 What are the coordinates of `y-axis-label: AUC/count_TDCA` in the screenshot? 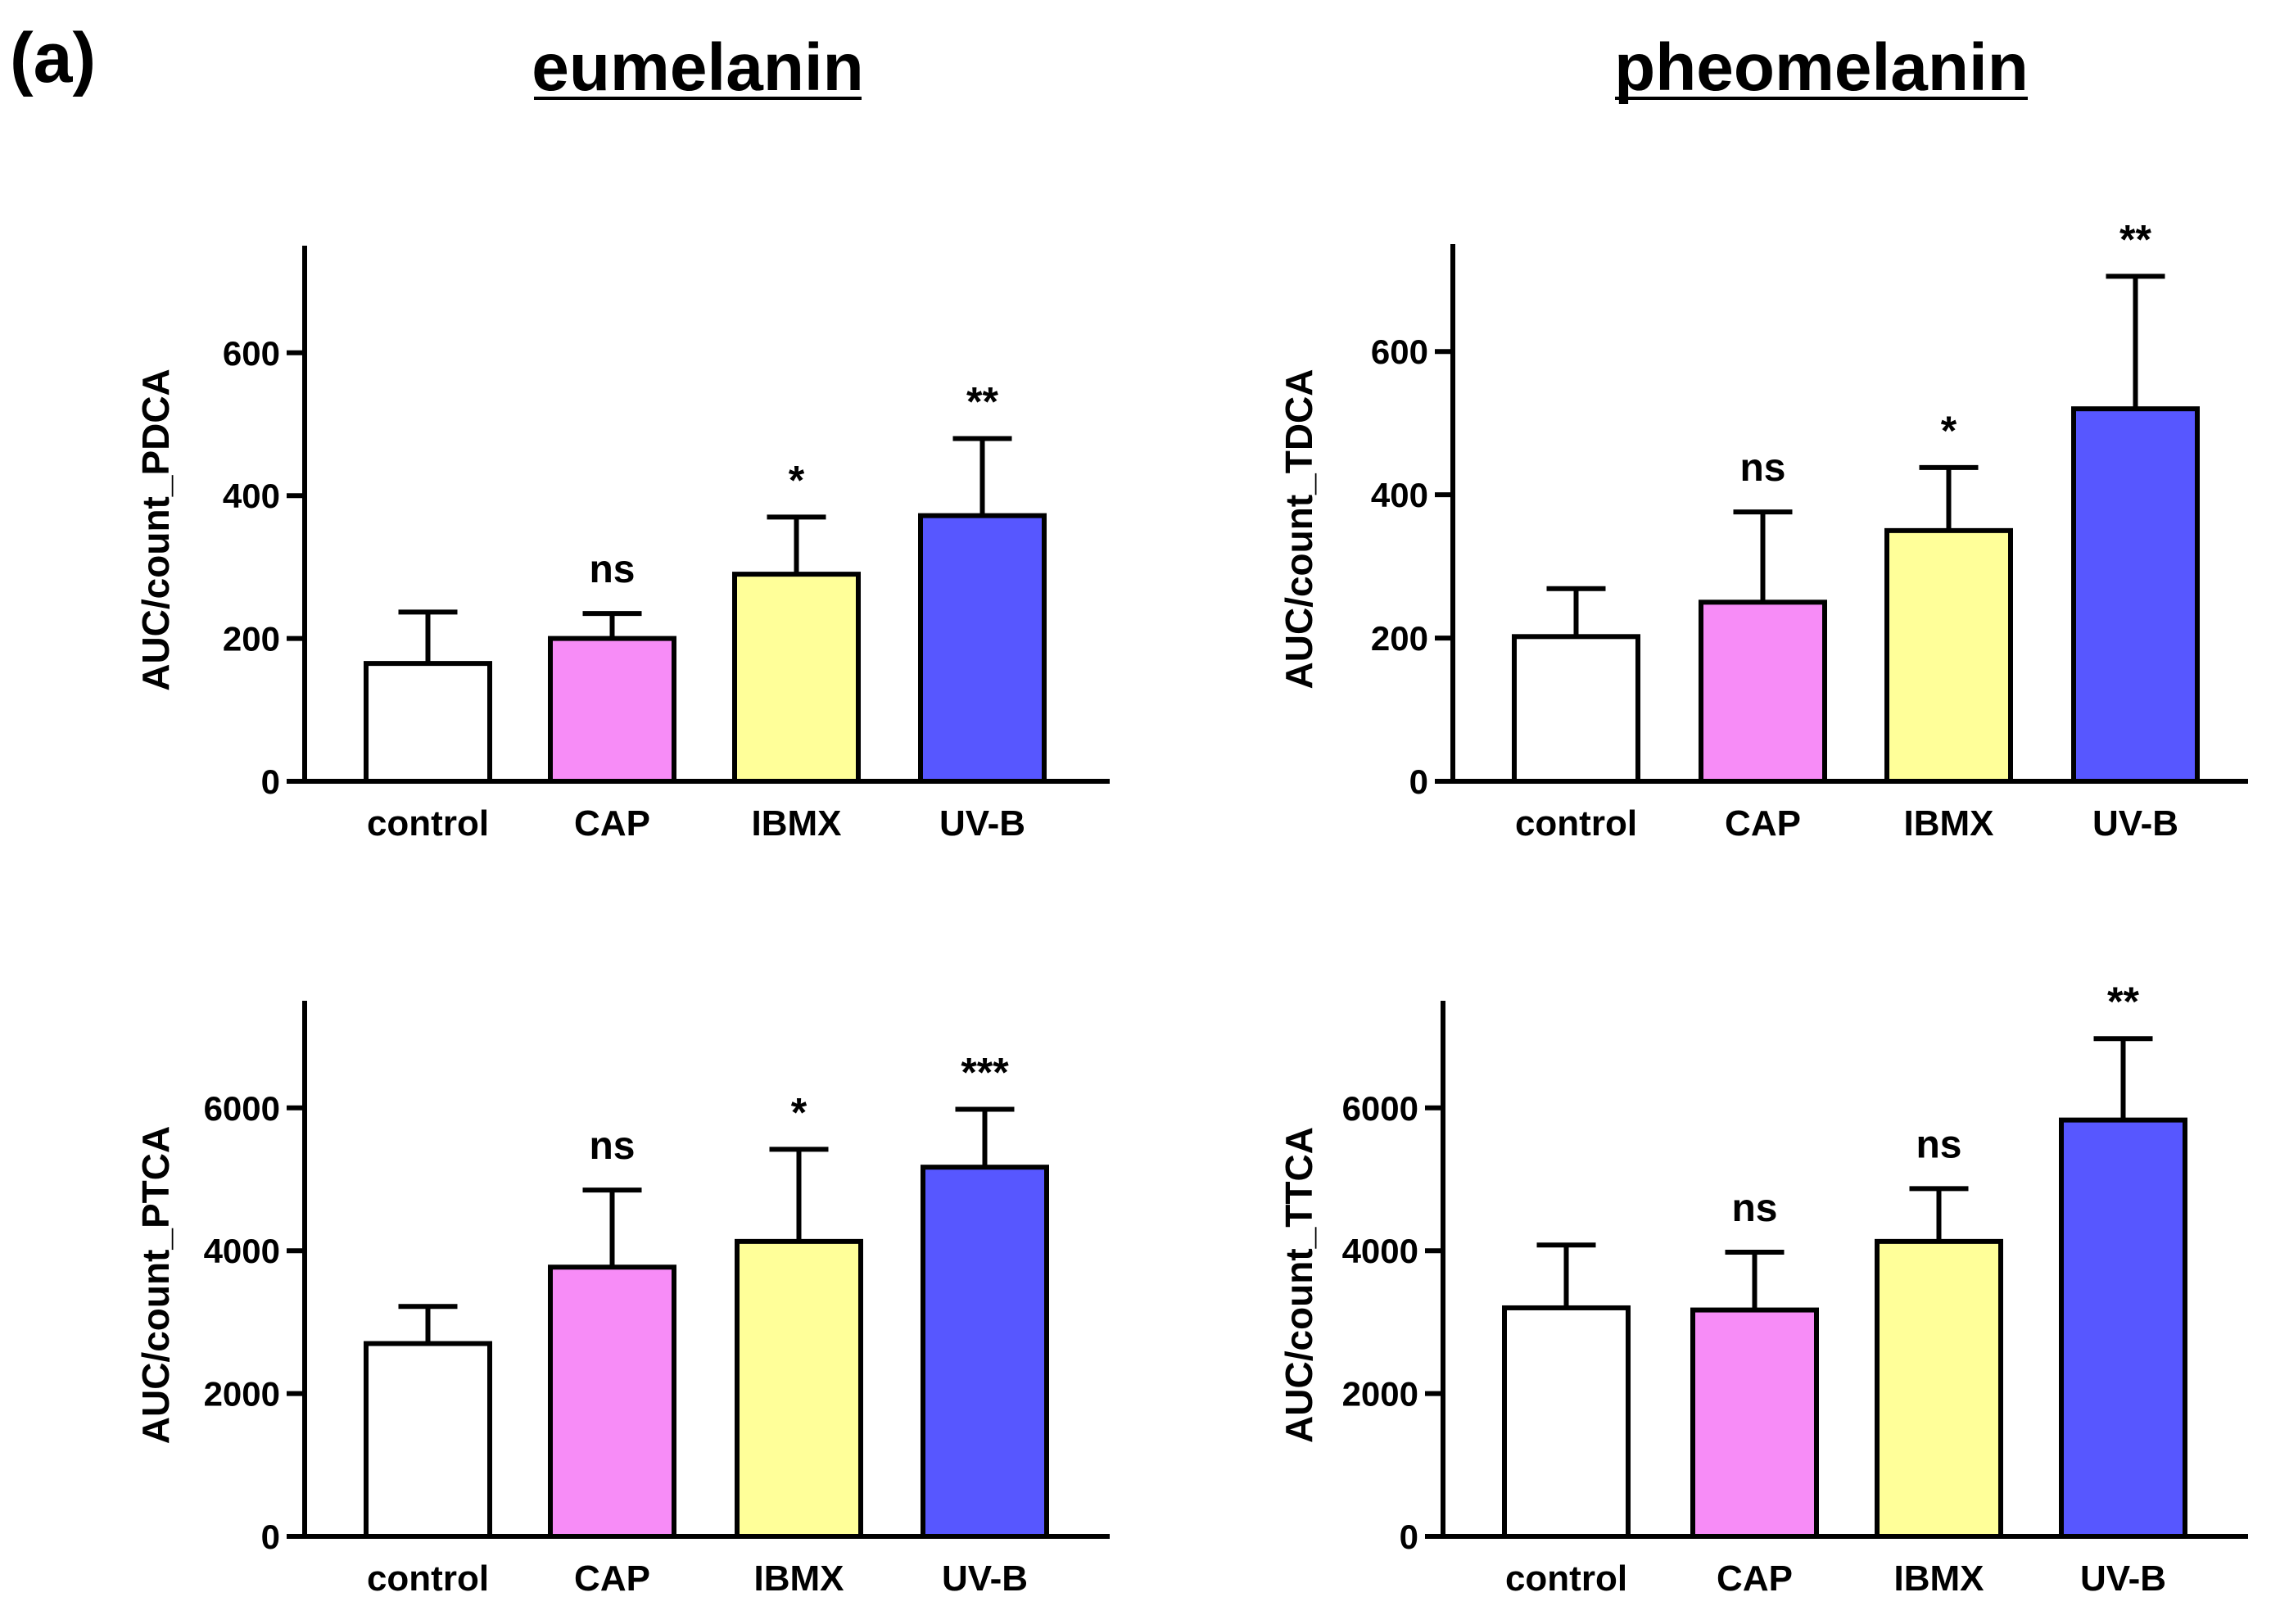 It's located at (1299, 529).